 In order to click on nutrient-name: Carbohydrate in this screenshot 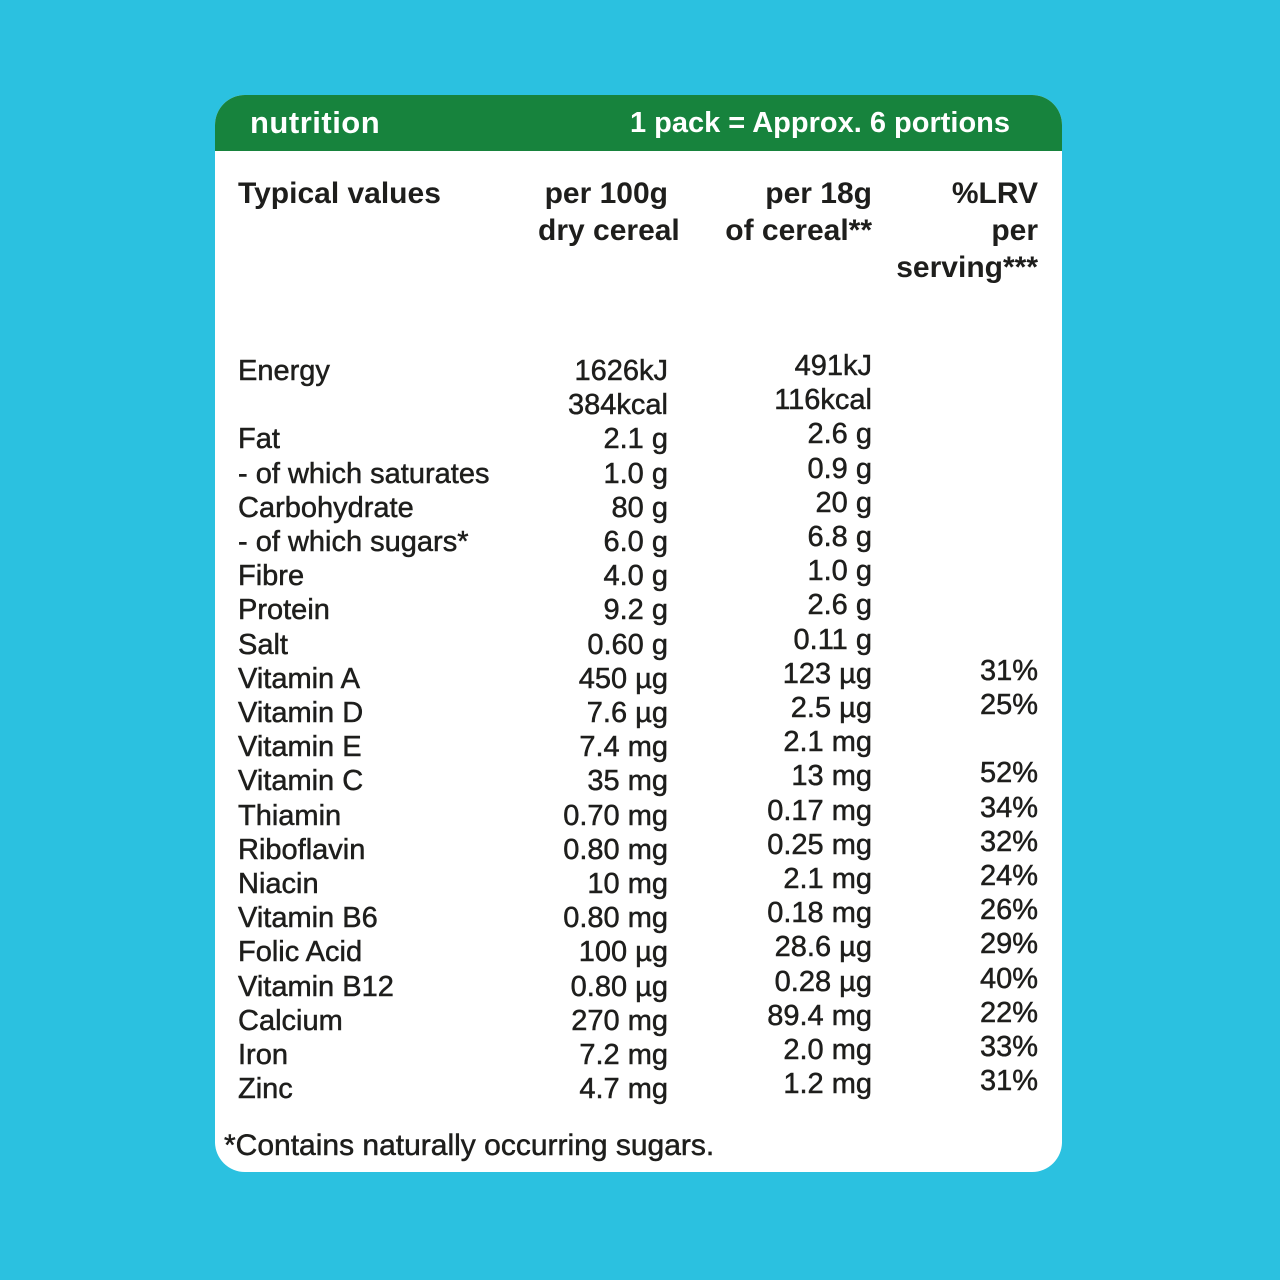, I will do `click(326, 508)`.